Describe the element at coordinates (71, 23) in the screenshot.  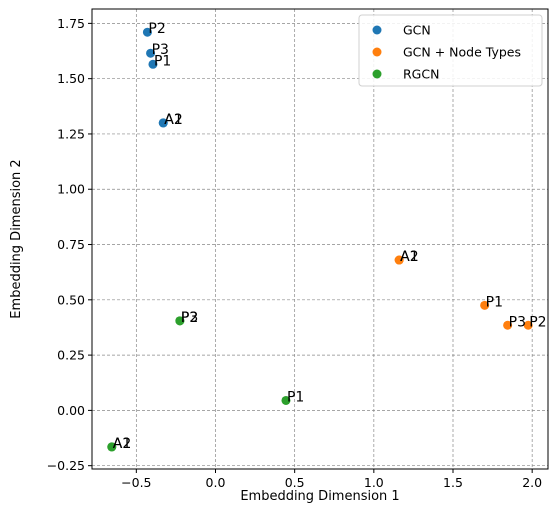
I see `y-tick-label: 1.75` at that location.